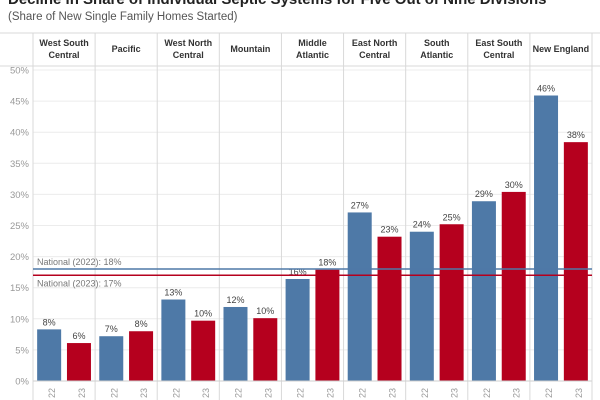 The height and width of the screenshot is (400, 600). What do you see at coordinates (78, 336) in the screenshot?
I see `bar-value-label: 6%` at bounding box center [78, 336].